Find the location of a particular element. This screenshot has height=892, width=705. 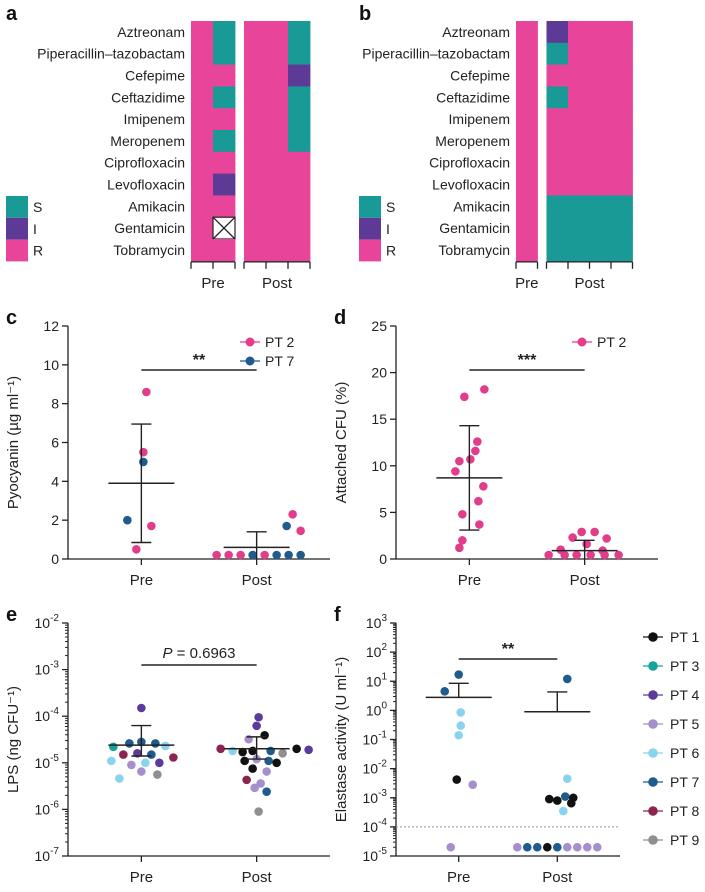

legend-label: PT 1 is located at coordinates (685, 637).